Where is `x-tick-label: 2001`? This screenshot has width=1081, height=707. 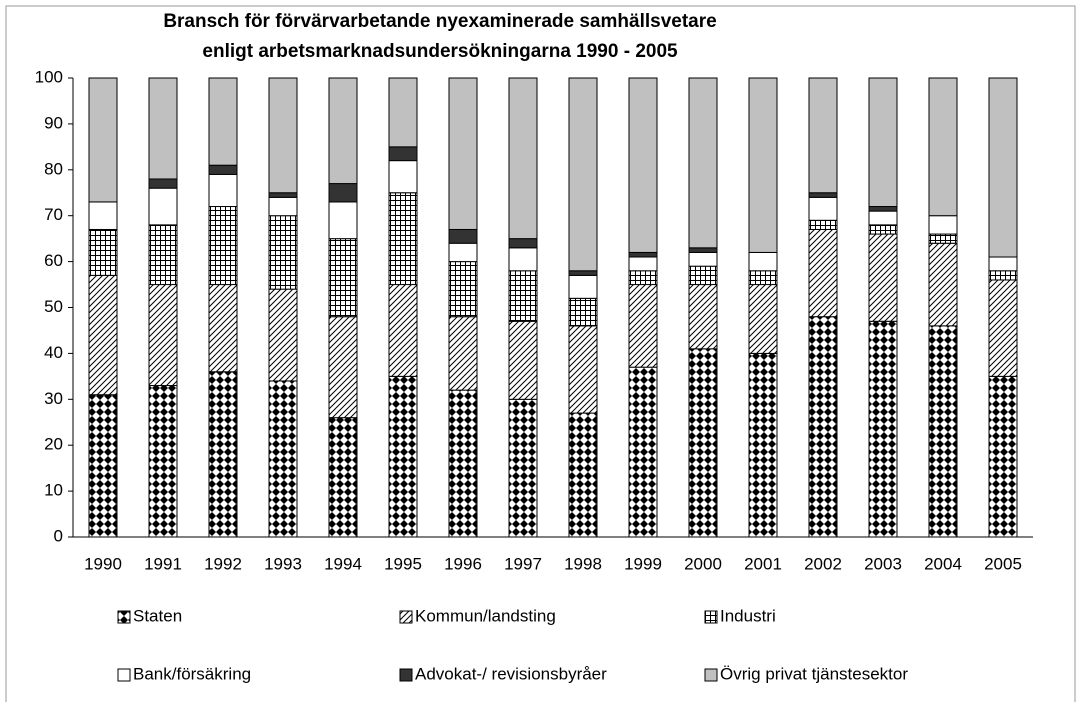 x-tick-label: 2001 is located at coordinates (763, 563).